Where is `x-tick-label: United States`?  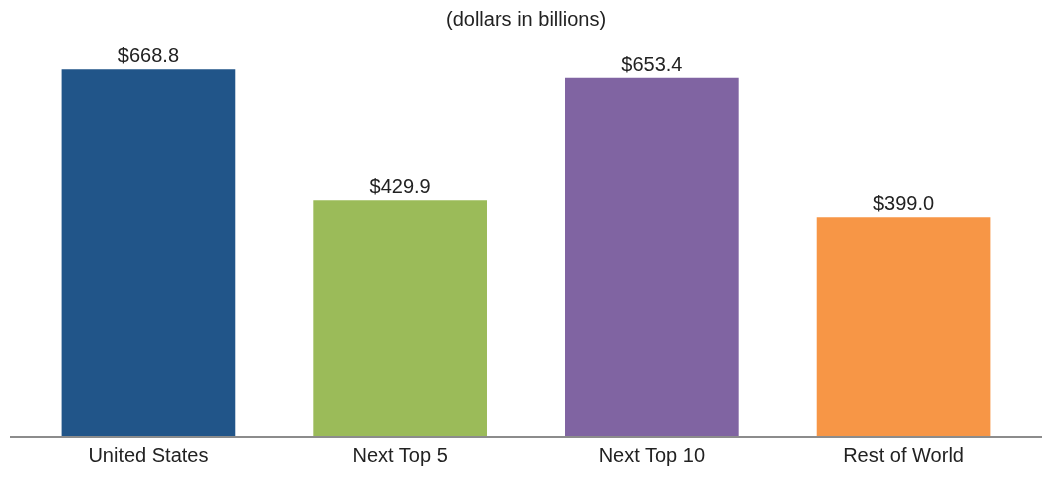
x-tick-label: United States is located at coordinates (148, 455).